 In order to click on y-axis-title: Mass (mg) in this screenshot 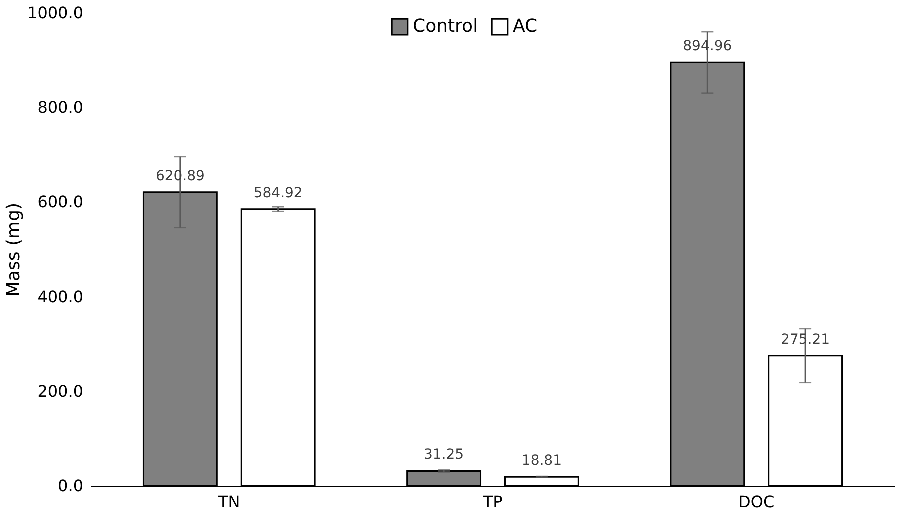, I will do `click(14, 250)`.